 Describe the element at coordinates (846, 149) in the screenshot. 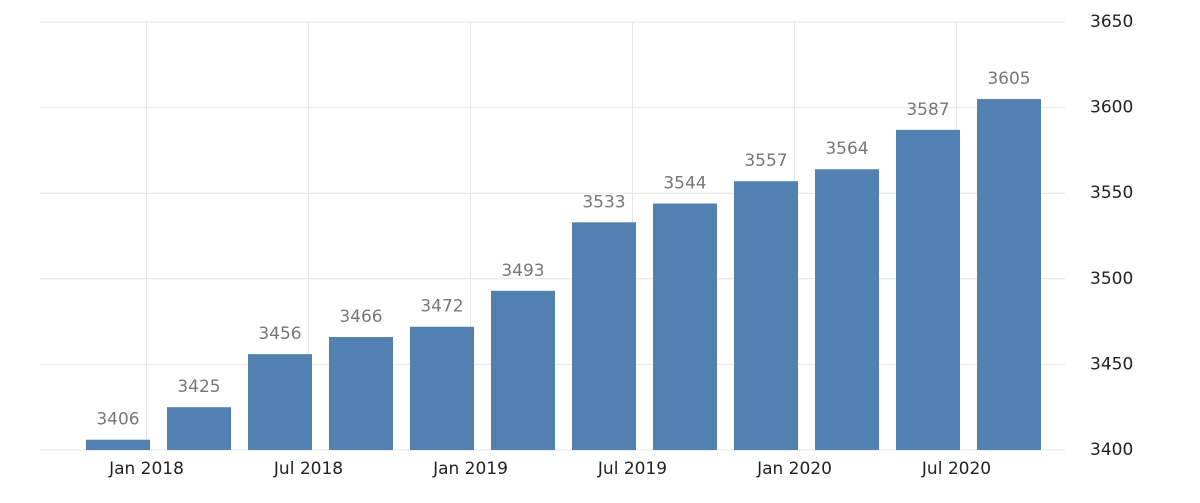

I see `value-label: 3564` at that location.